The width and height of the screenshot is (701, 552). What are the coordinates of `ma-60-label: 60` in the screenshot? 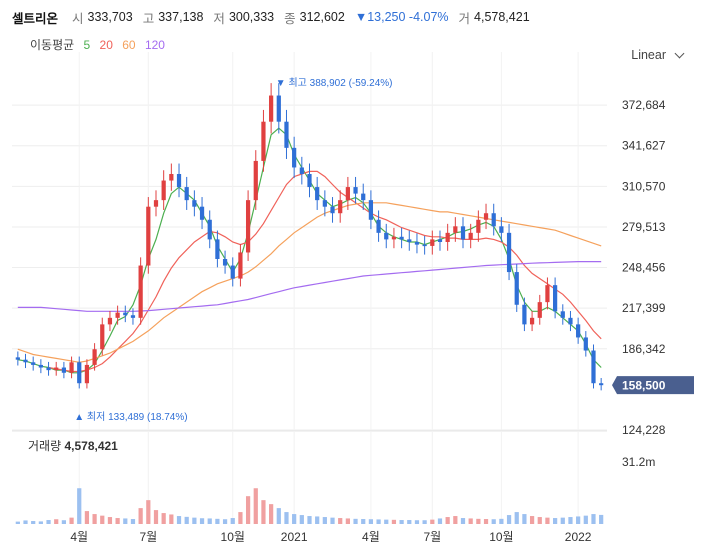 It's located at (129, 45).